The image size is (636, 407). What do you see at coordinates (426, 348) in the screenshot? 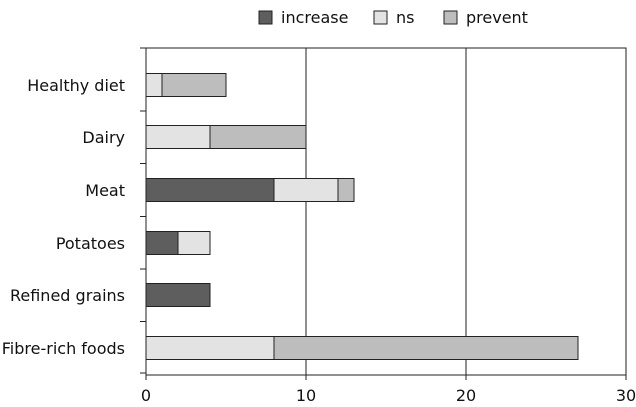
I see `bar-fibre-rich-foods-prevent` at bounding box center [426, 348].